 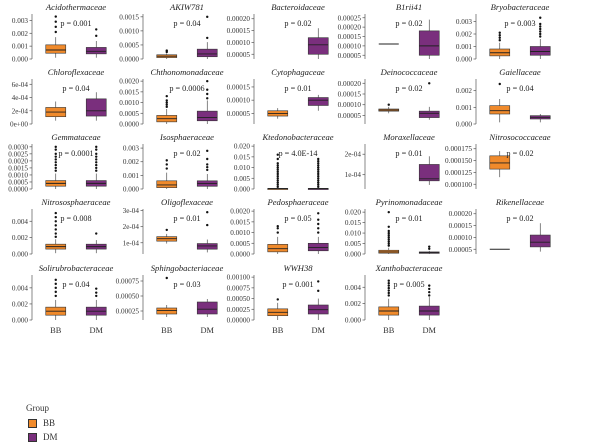 I want to click on legend-label-bb: BB, so click(x=49, y=423).